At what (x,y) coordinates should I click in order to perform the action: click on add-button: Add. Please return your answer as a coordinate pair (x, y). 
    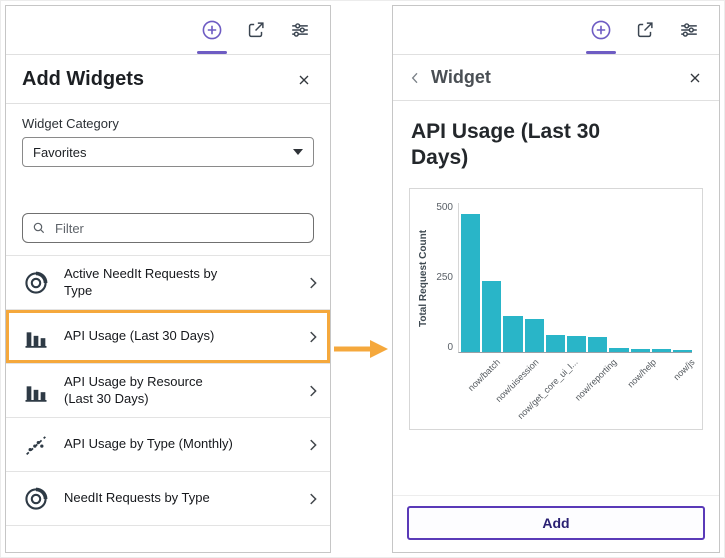
    Looking at the image, I should click on (556, 523).